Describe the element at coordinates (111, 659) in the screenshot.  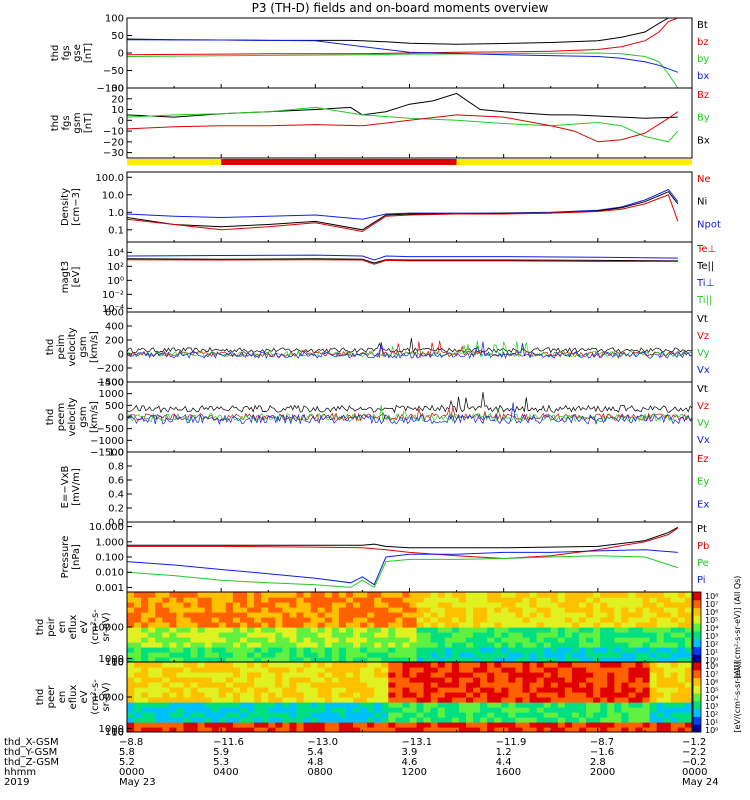
I see `y-tick-label: 1000` at that location.